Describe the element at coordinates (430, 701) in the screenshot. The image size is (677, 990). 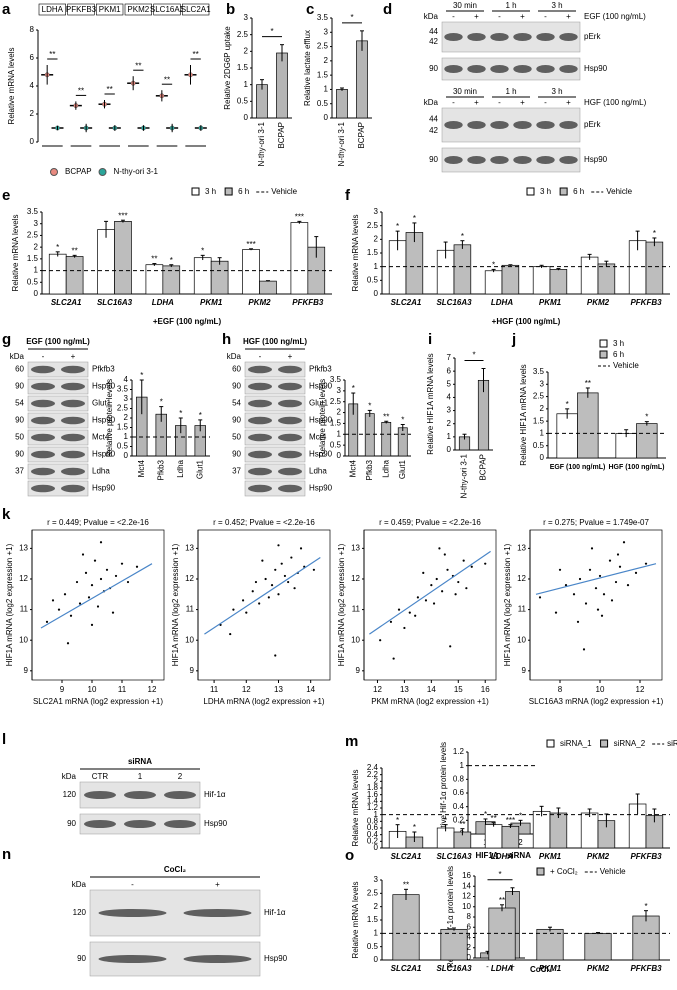
I see `x-axis-label: PKM mRNA (log2 expression +1)` at that location.